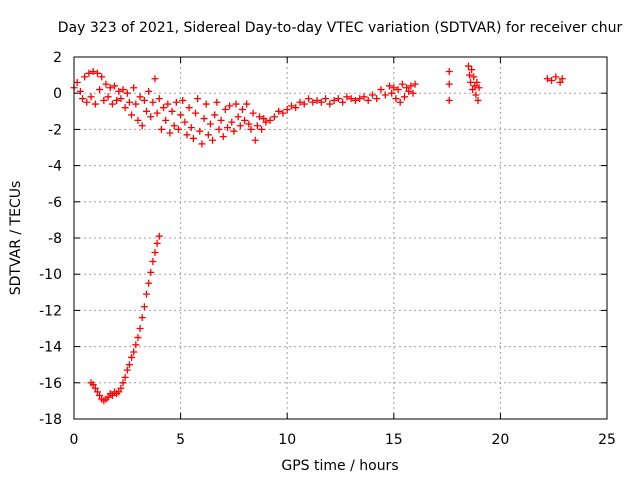 The height and width of the screenshot is (480, 640). Describe the element at coordinates (16, 238) in the screenshot. I see `y-axis-label: SDTVAR / TECUs` at that location.